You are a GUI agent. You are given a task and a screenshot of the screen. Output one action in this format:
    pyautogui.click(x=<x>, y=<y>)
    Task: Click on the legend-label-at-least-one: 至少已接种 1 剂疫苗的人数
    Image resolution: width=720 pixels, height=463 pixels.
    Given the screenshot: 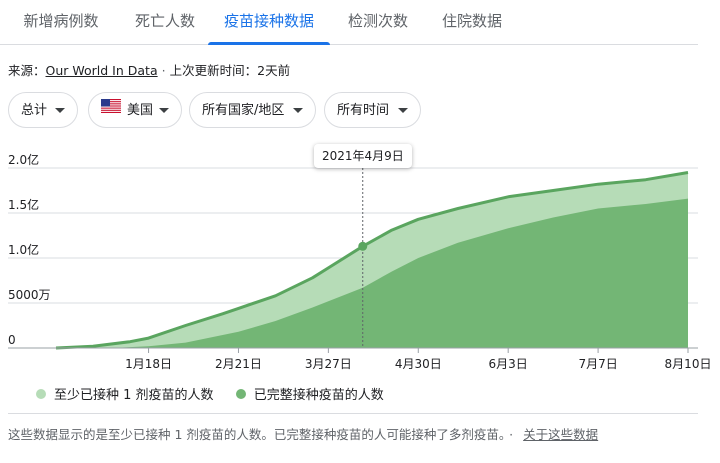 What is the action you would take?
    pyautogui.click(x=134, y=395)
    